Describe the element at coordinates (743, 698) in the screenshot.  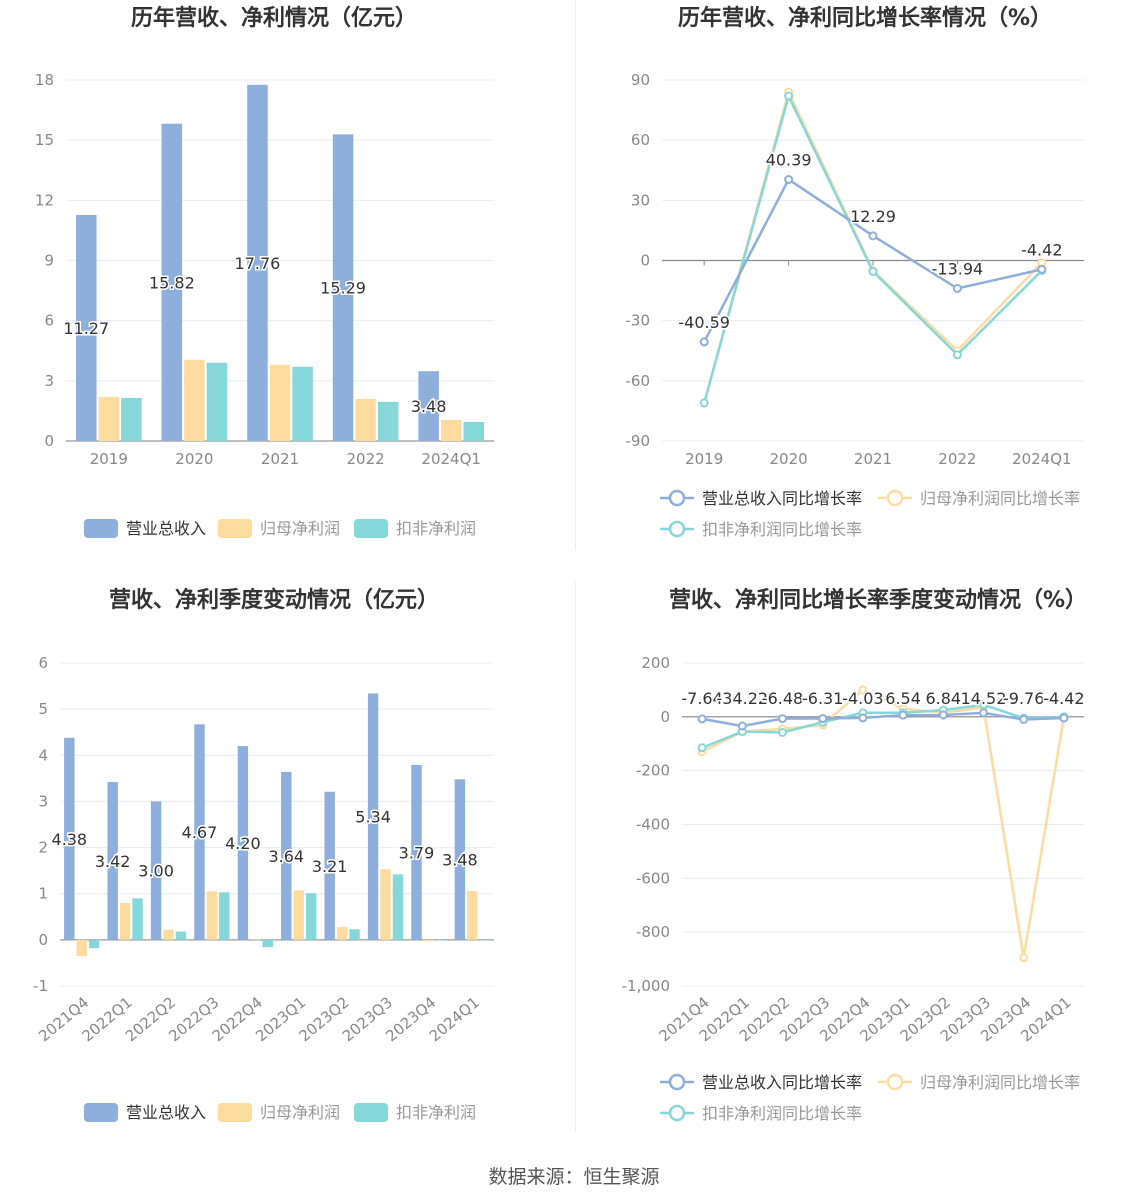
I see `line-data-label: -34.22` at that location.